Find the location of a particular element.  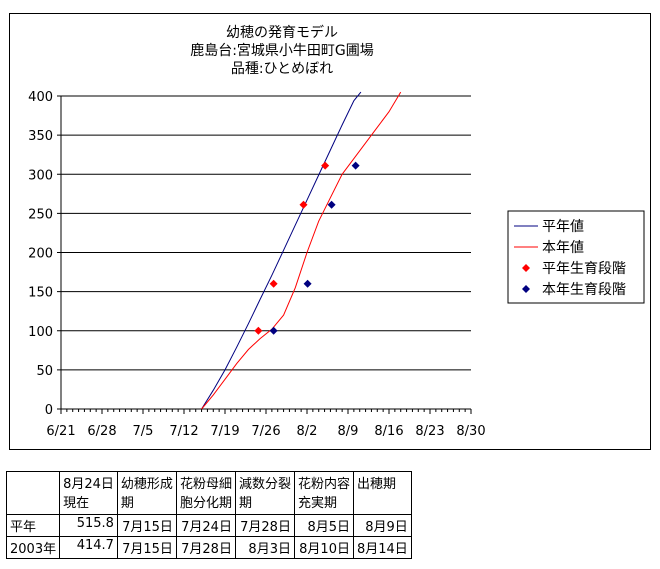

x-tick-label: 8/23 is located at coordinates (429, 431).